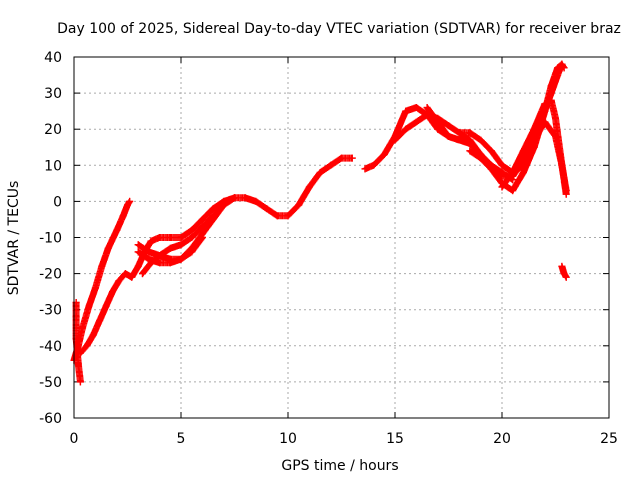 This screenshot has width=640, height=480. Describe the element at coordinates (53, 130) in the screenshot. I see `y-tick-label: 20` at that location.